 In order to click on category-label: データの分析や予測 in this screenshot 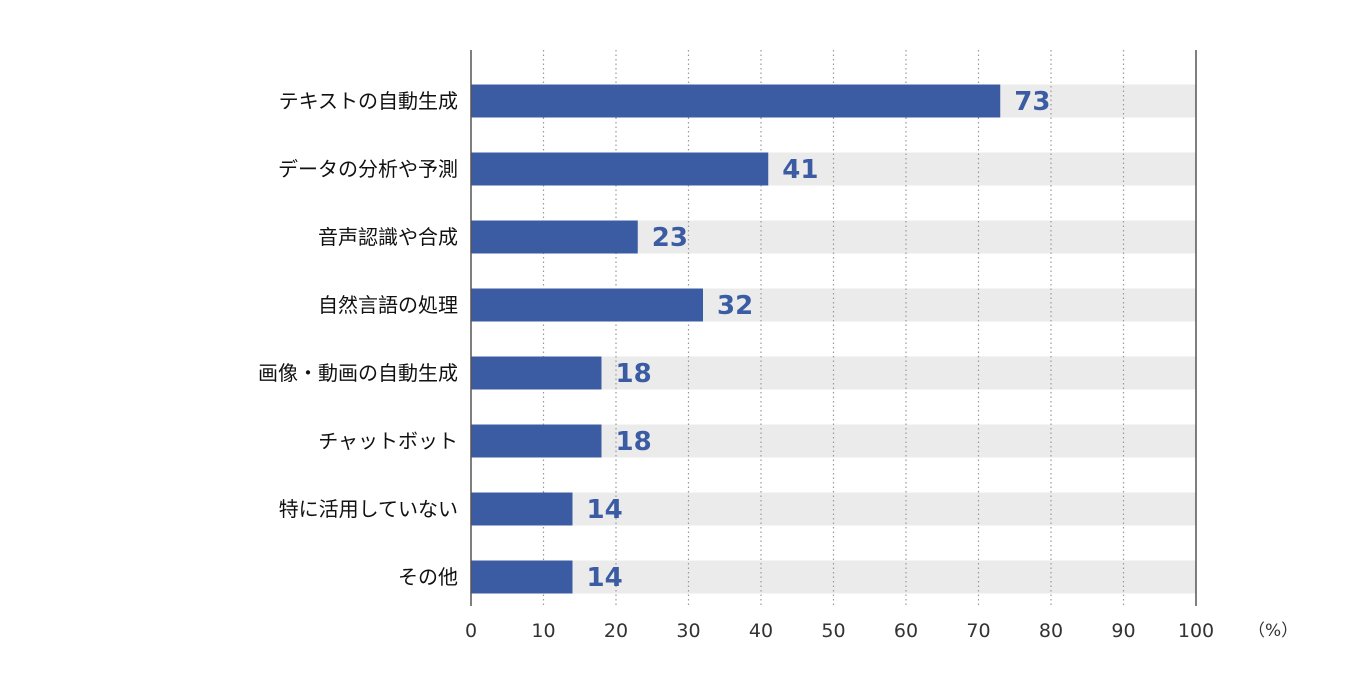, I will do `click(368, 169)`.